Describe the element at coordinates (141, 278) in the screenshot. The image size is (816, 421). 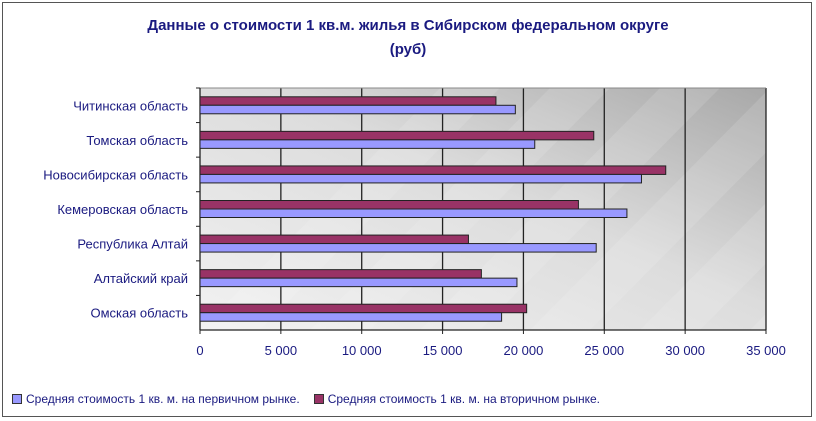
I see `category-label: Алтайский край` at that location.